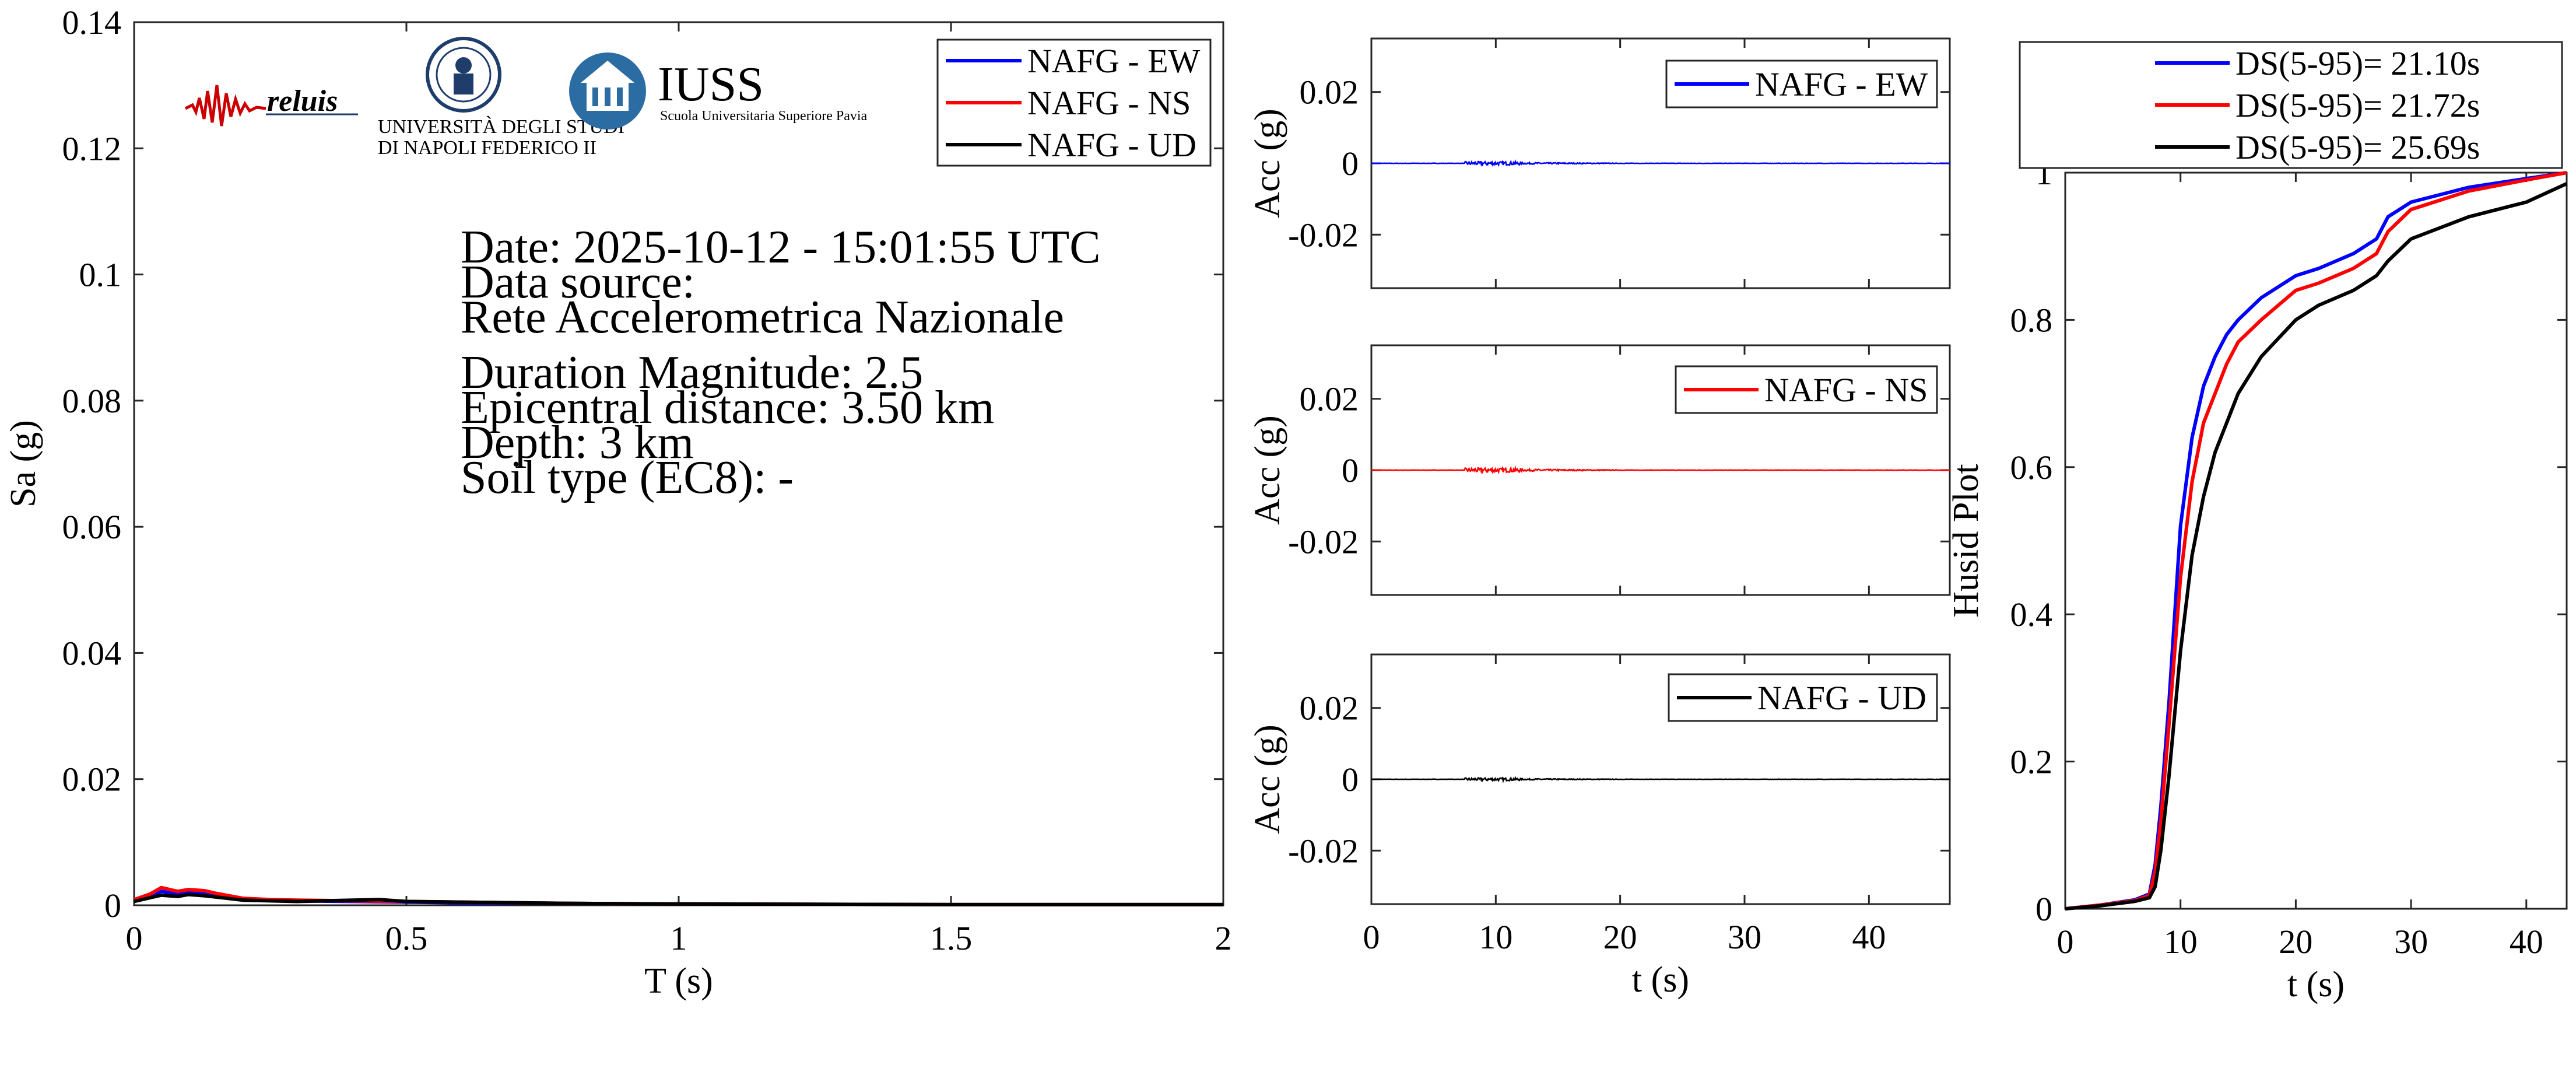 The height and width of the screenshot is (1082, 2576). Describe the element at coordinates (23, 464) in the screenshot. I see `y-axis-label: Sa (g)` at that location.